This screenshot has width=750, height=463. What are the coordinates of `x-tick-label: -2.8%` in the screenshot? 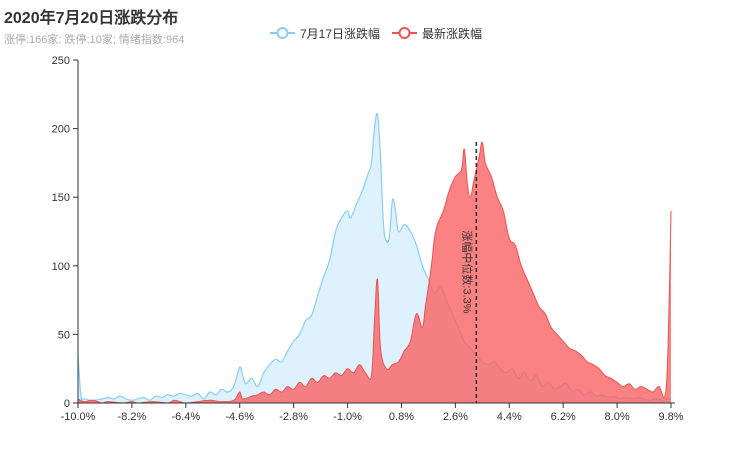 It's located at (293, 417).